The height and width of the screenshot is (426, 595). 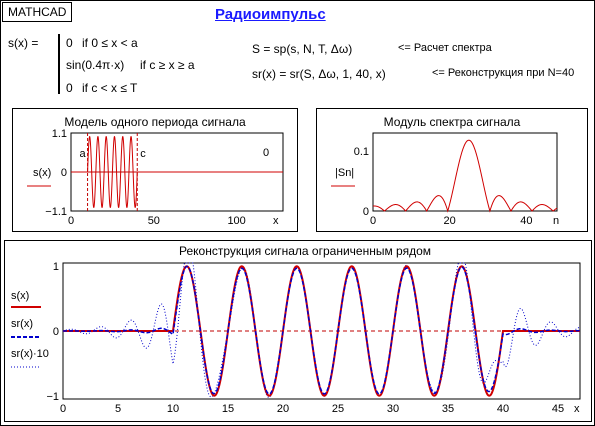 What do you see at coordinates (143, 154) in the screenshot?
I see `annotation-c: c` at bounding box center [143, 154].